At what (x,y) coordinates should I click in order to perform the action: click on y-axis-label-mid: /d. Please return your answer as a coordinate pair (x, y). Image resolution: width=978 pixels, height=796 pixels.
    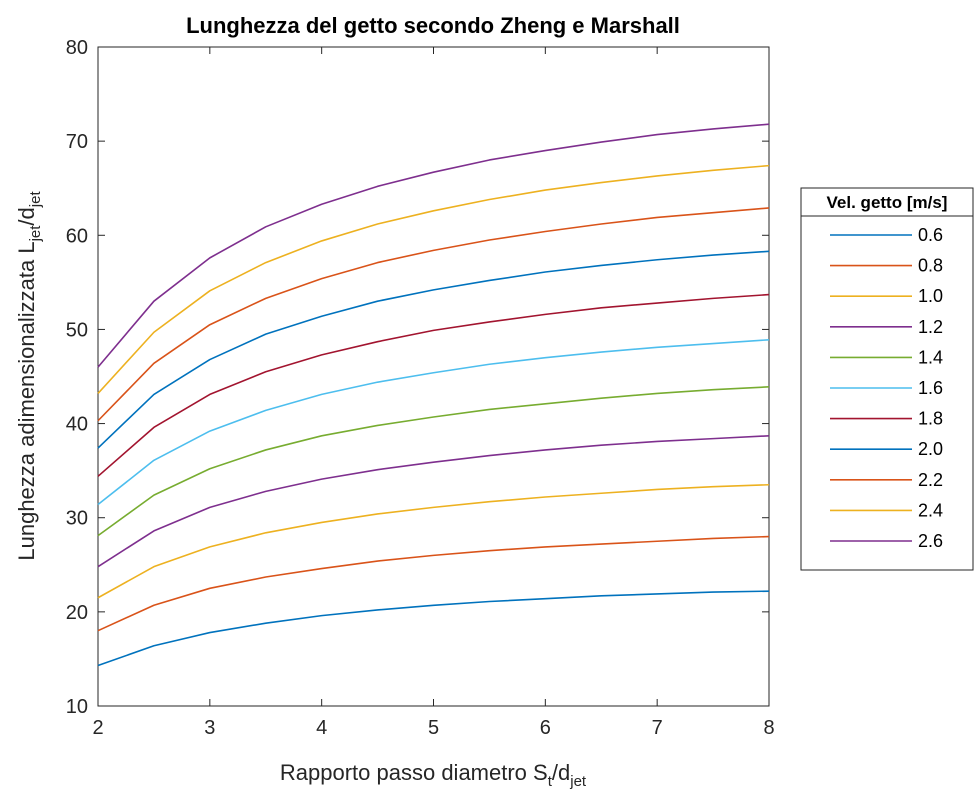
    Looking at the image, I should click on (26, 216).